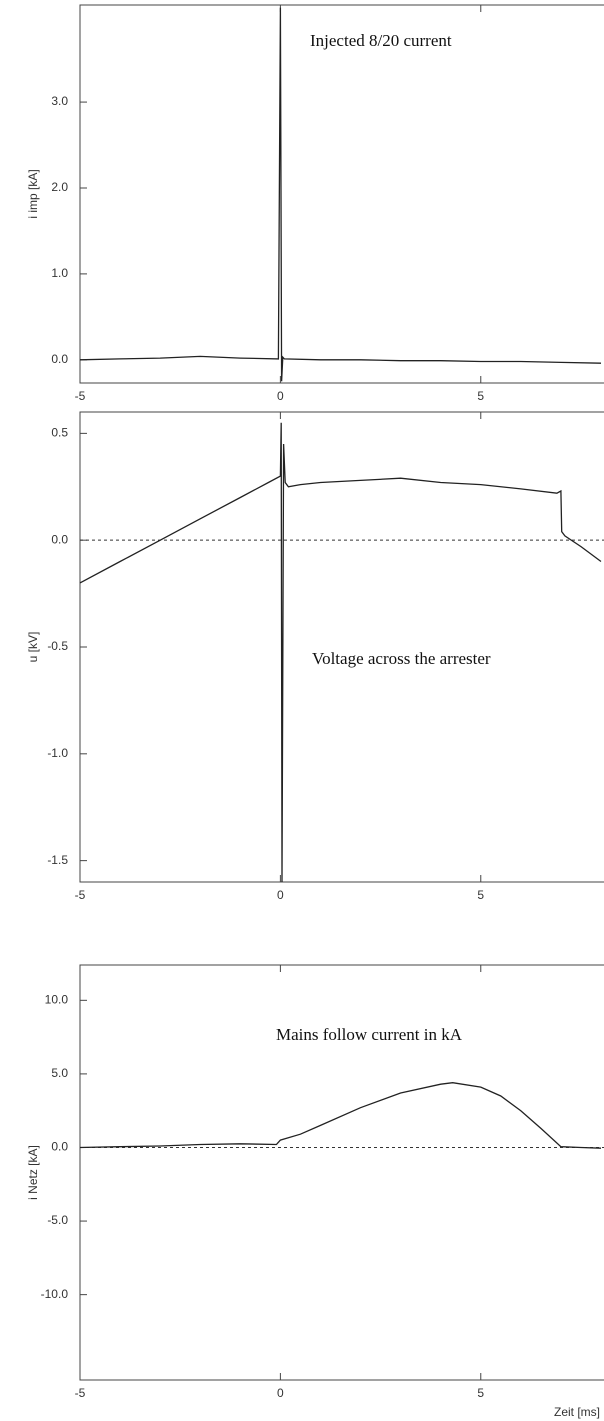  What do you see at coordinates (33, 1172) in the screenshot?
I see `y-axis-label: i Netz [kA]` at bounding box center [33, 1172].